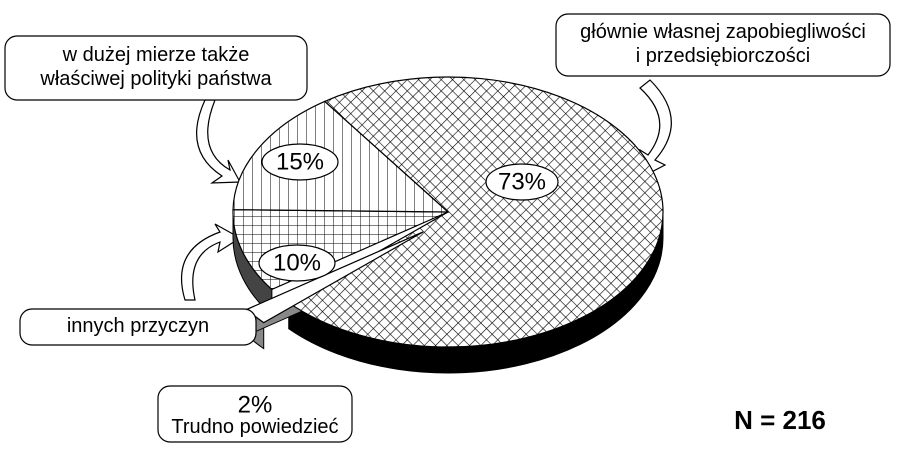 Image resolution: width=897 pixels, height=453 pixels. I want to click on value-label: 73%, so click(522, 181).